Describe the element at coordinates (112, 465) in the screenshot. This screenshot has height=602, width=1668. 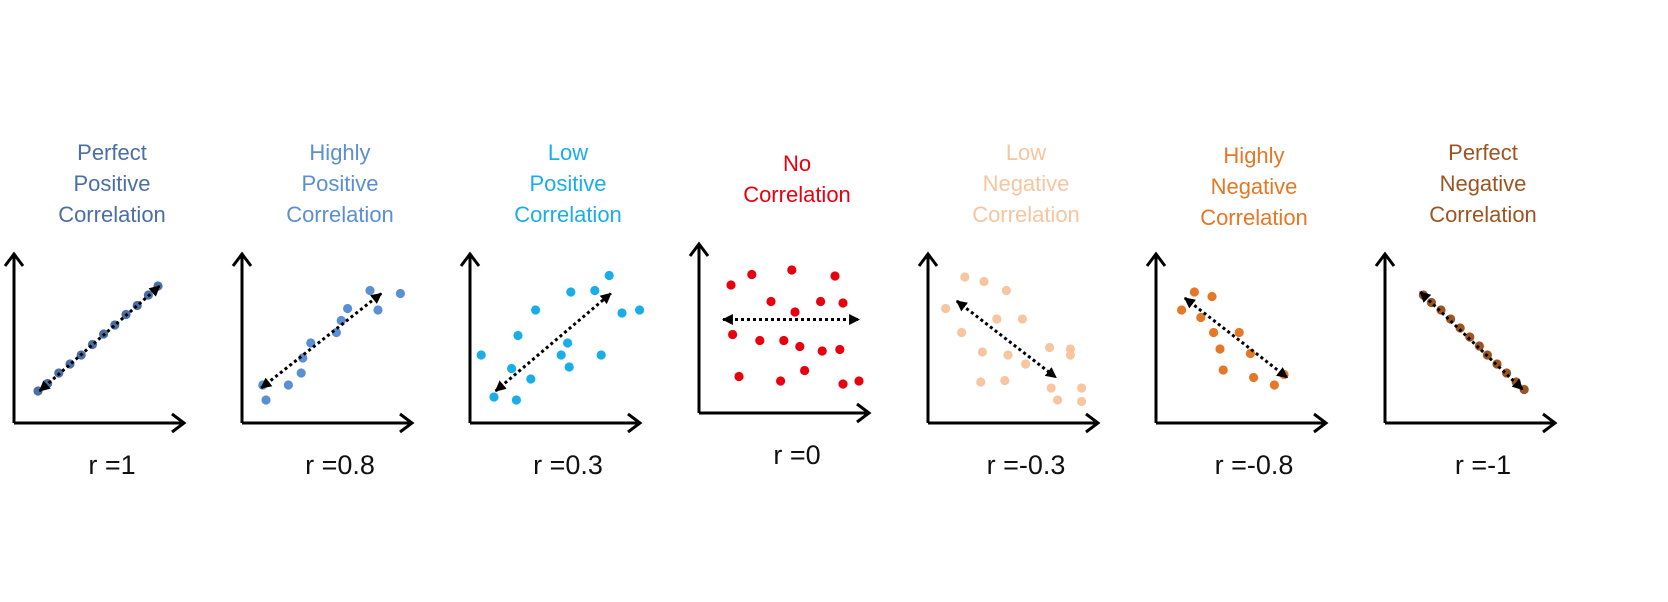
I see `r-value-label: r =1` at that location.